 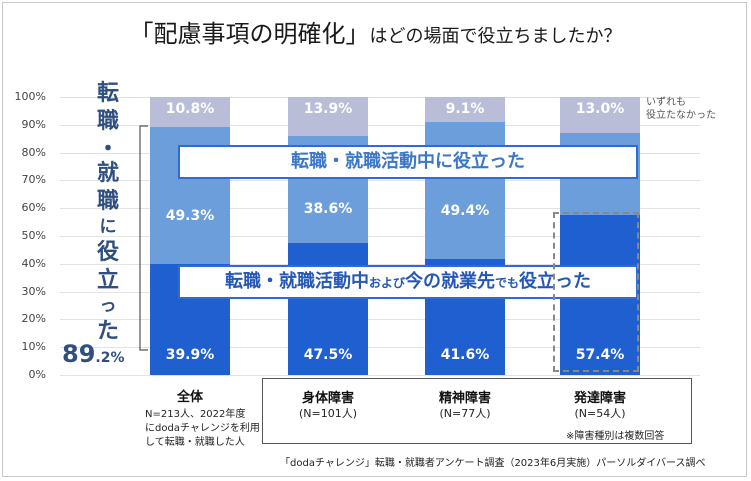 I want to click on overall-note-line2: にdodaチャレンジを利用, so click(x=202, y=428).